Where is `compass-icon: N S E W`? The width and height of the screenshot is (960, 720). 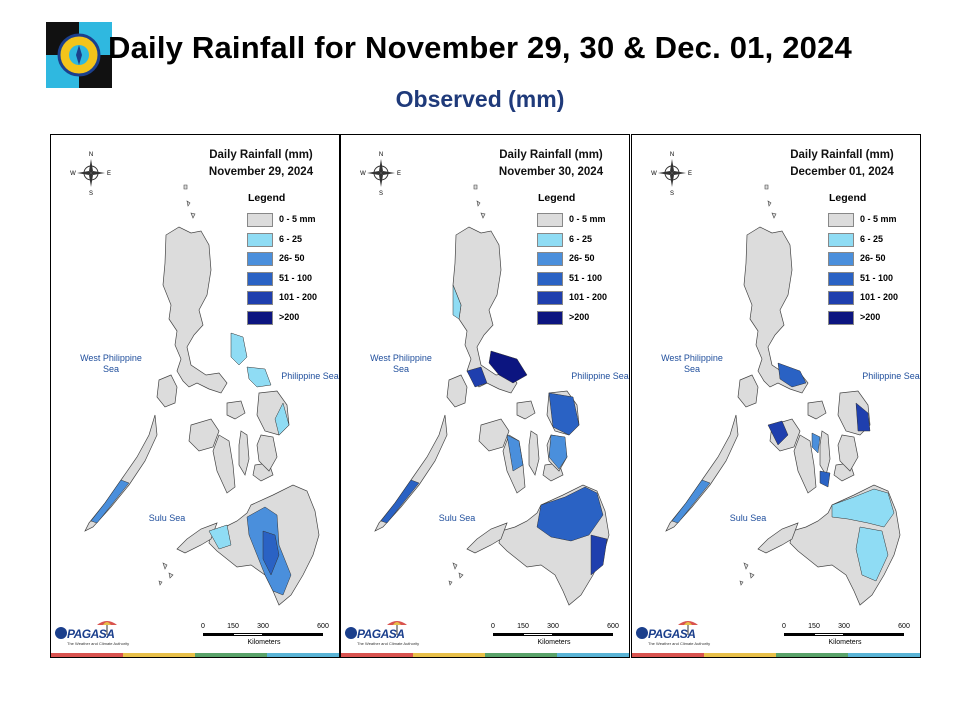
compass-icon: N S E W is located at coordinates (380, 174).